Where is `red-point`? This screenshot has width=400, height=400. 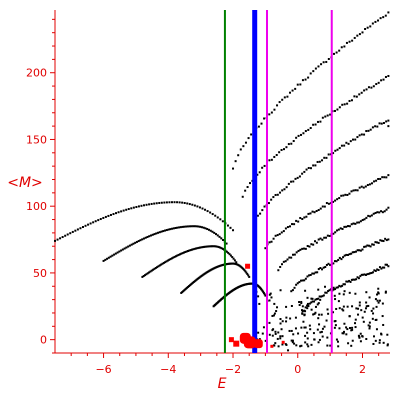
red-point is located at coordinates (272, 346).